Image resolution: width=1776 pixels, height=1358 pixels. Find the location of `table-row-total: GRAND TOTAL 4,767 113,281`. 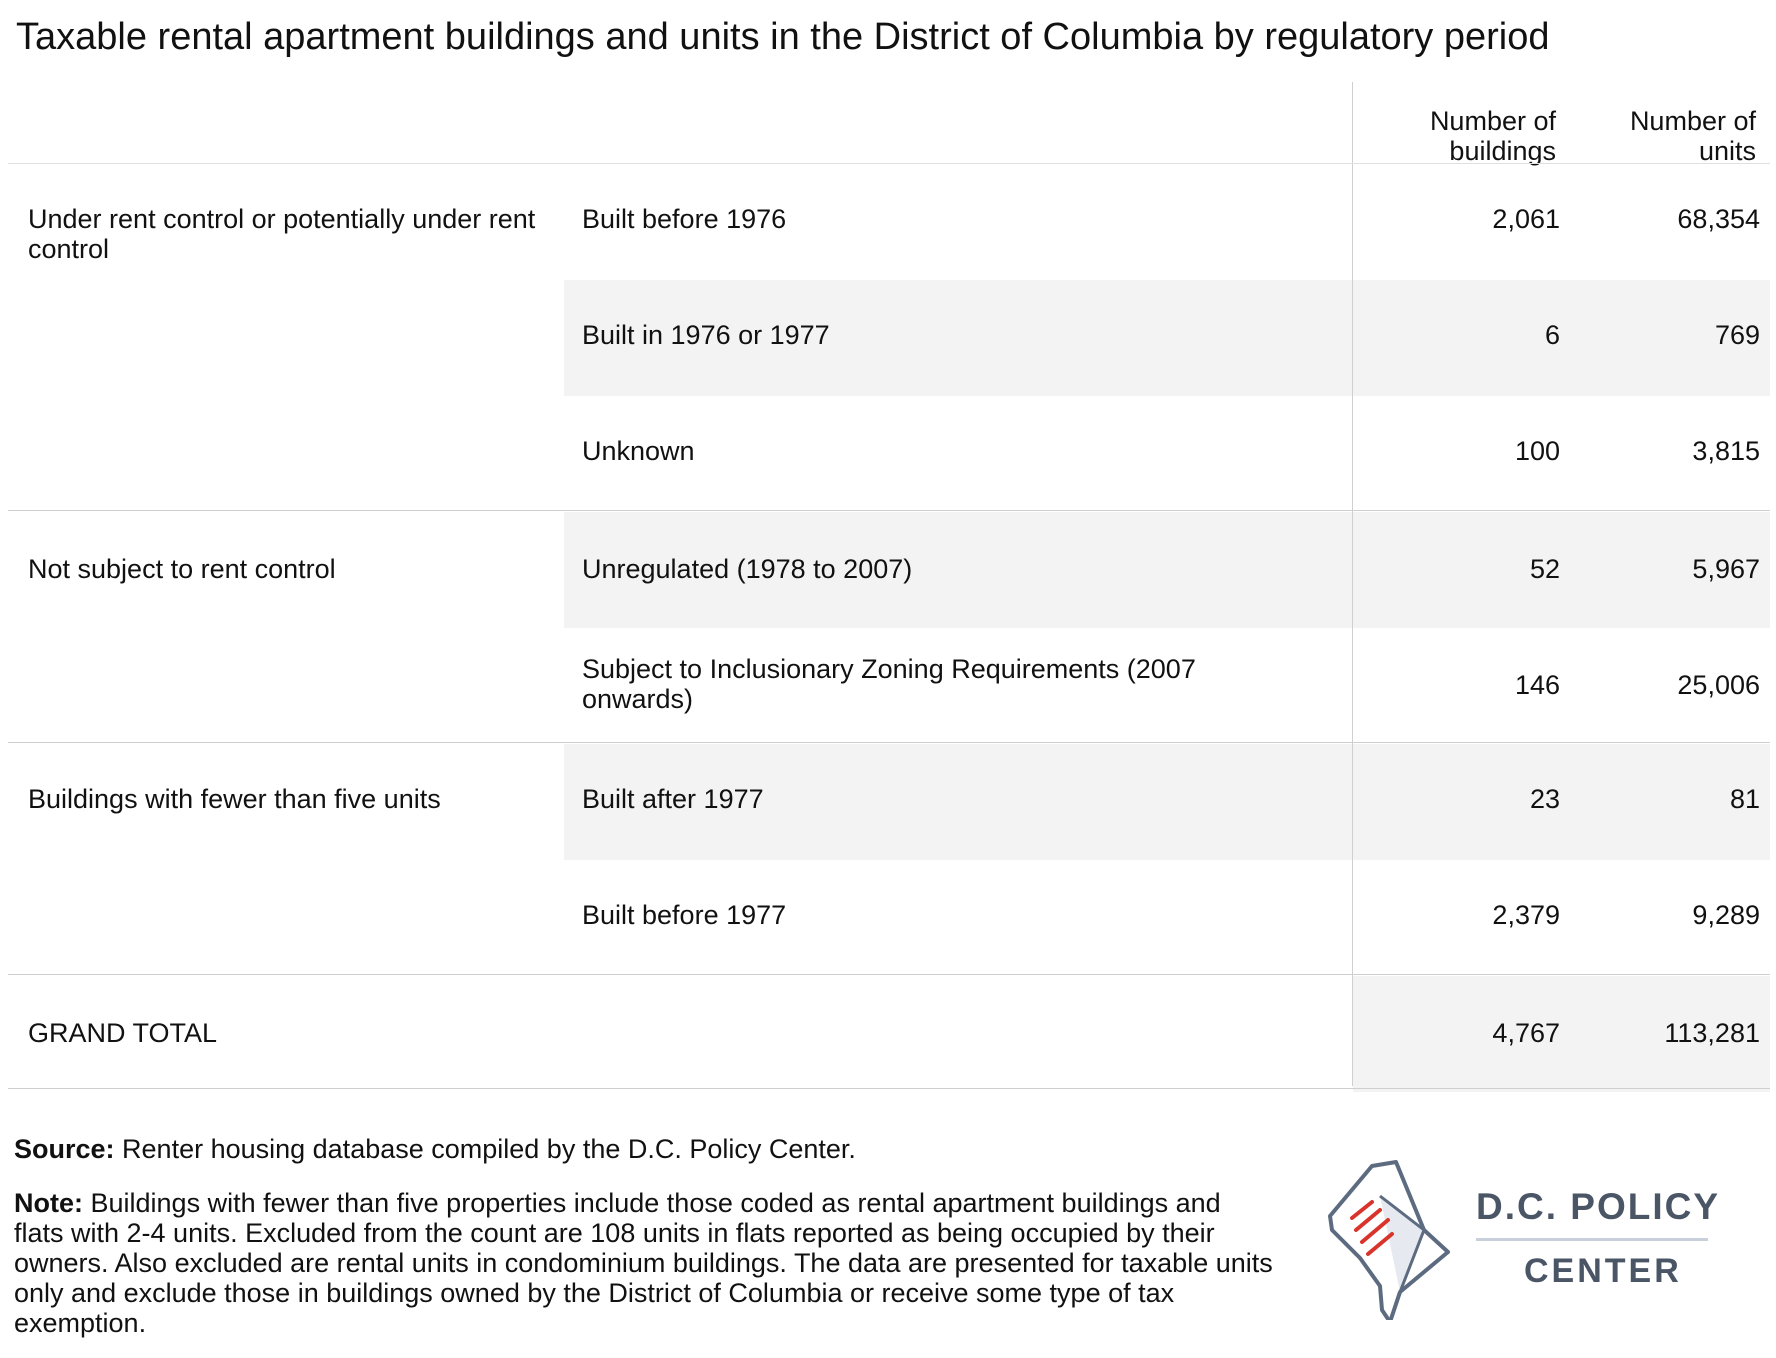

table-row-total: GRAND TOTAL 4,767 113,281 is located at coordinates (889, 1034).